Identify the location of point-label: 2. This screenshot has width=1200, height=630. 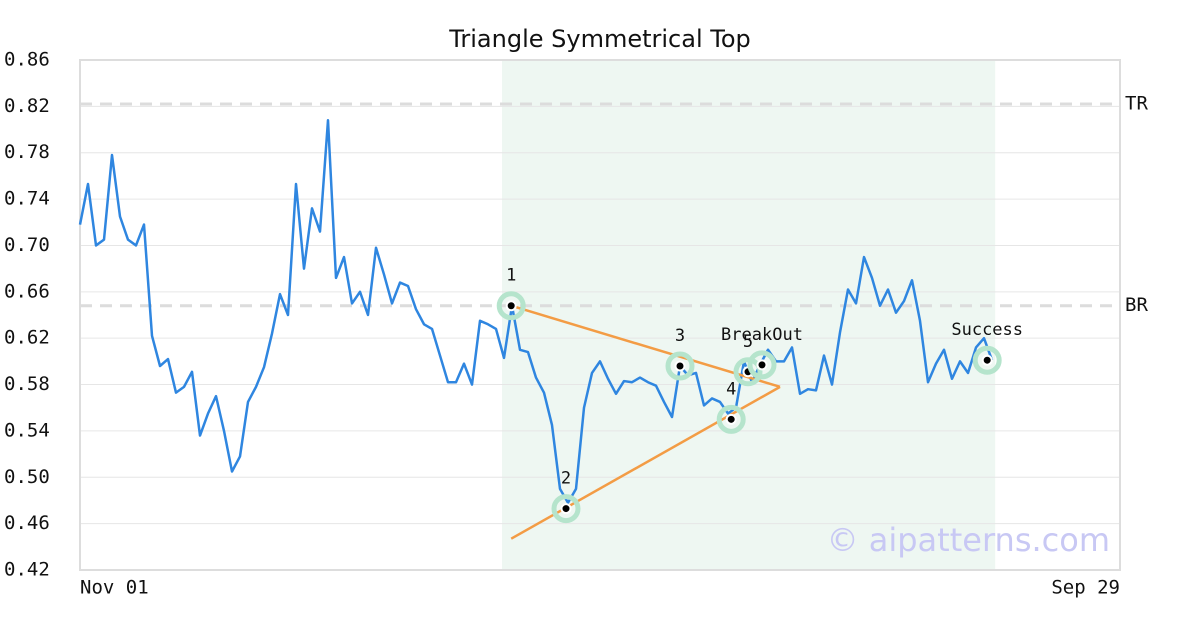
(566, 479).